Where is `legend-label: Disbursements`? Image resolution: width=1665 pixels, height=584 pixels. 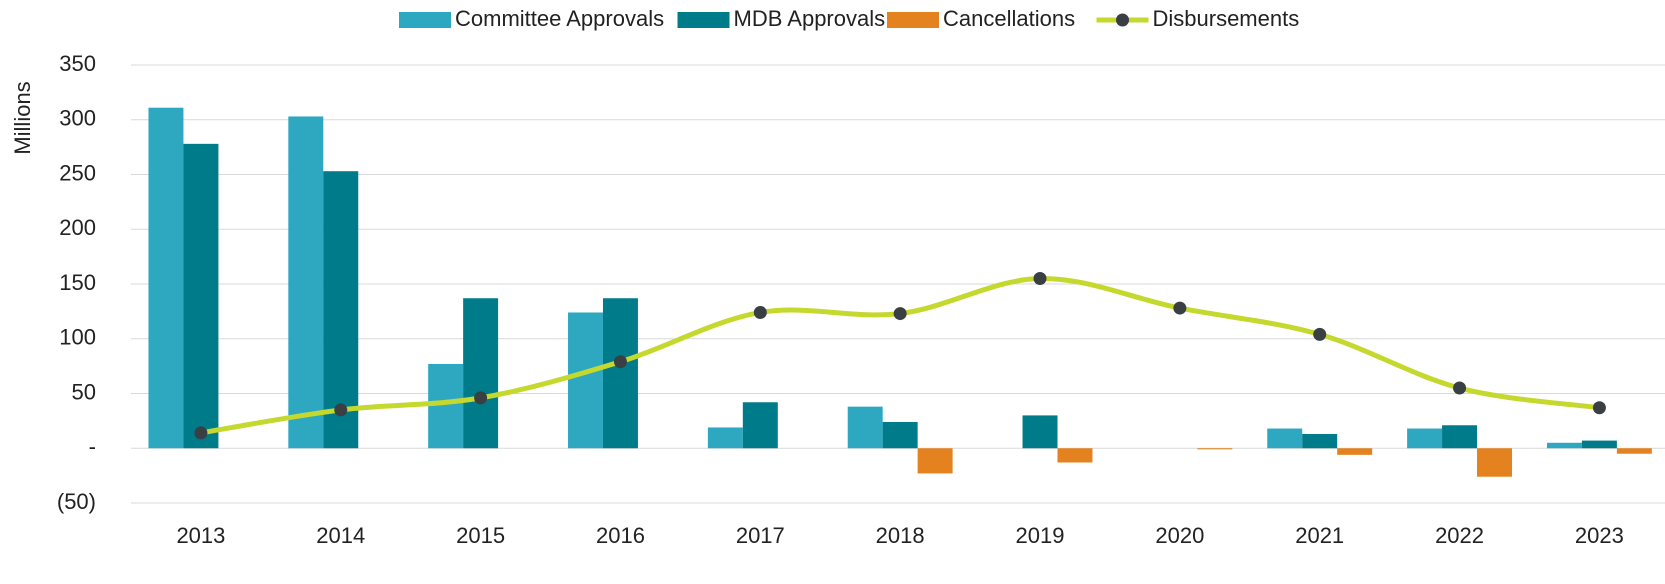 legend-label: Disbursements is located at coordinates (1226, 18).